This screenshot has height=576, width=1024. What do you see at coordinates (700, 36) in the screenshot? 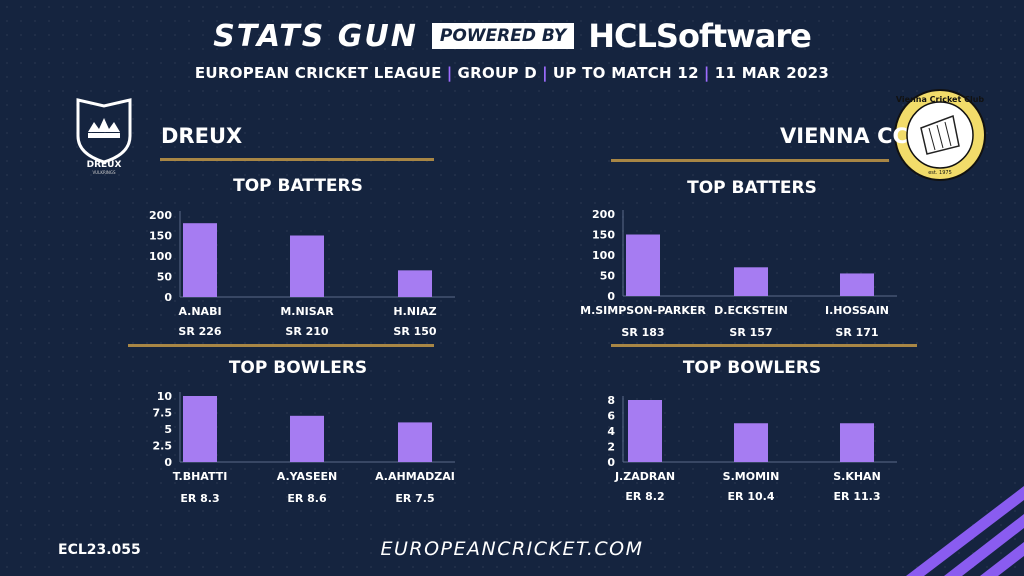
I see `sponsor-logo: HCLSoftware` at bounding box center [700, 36].